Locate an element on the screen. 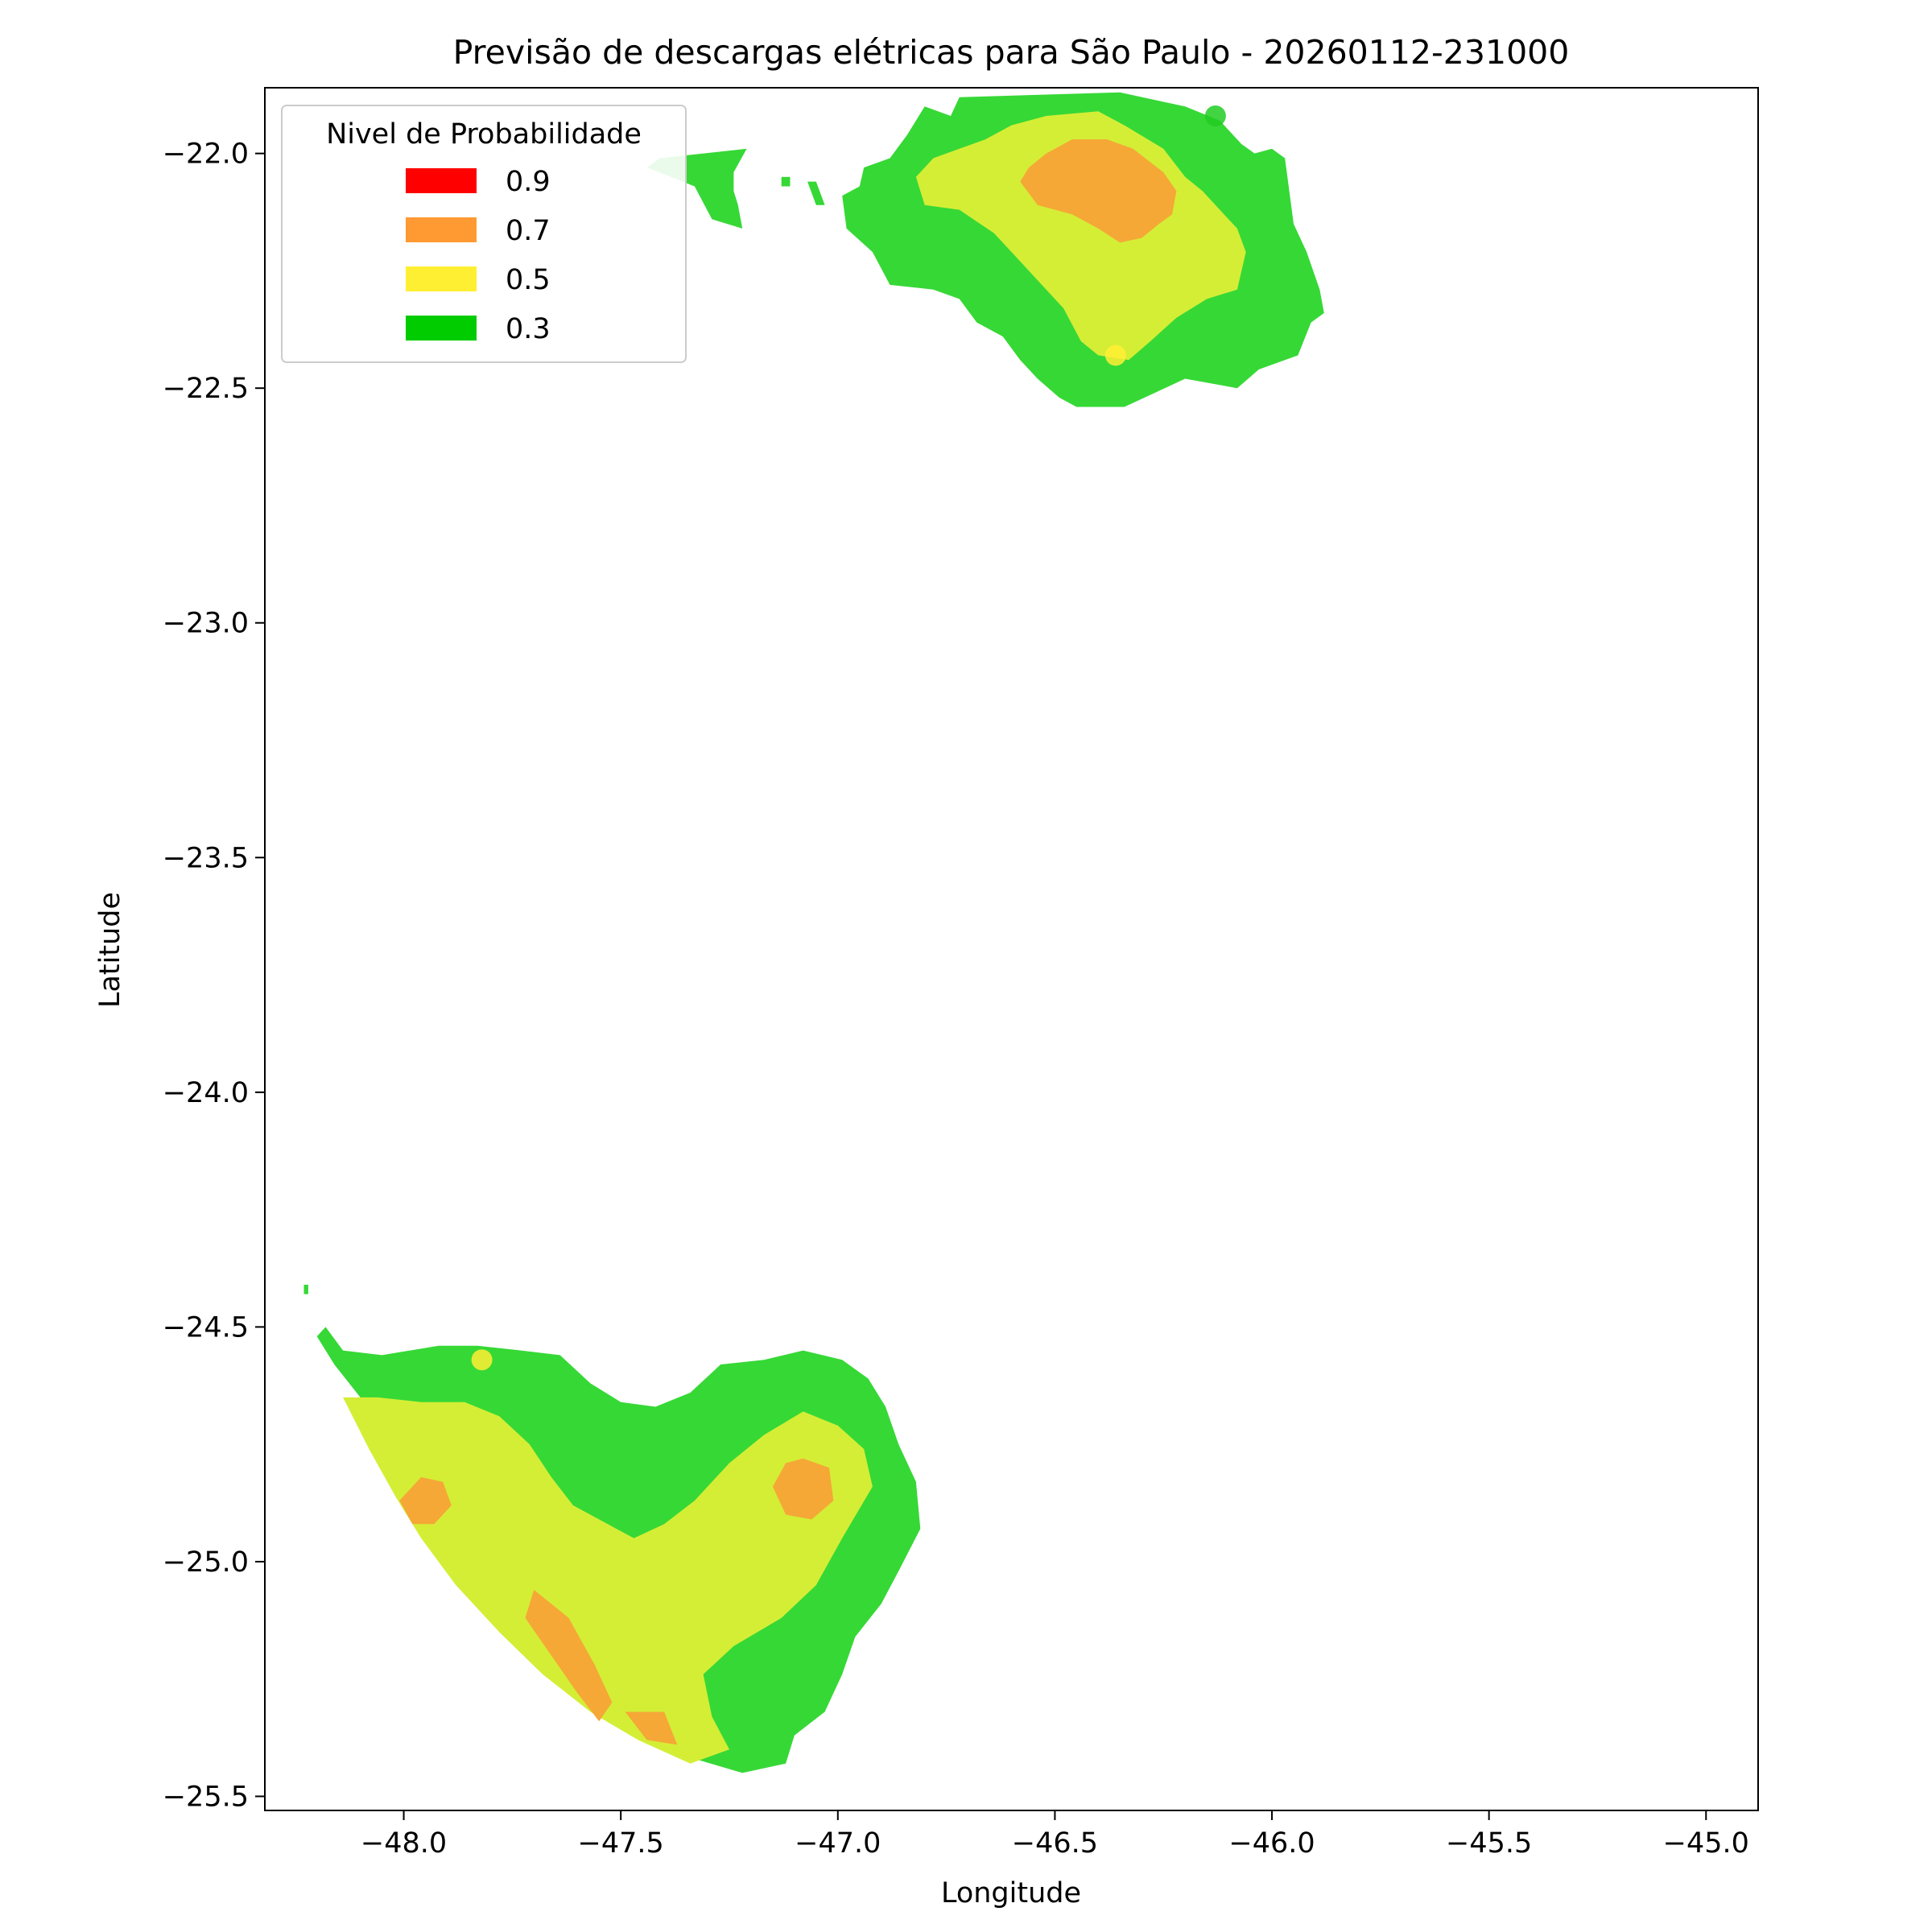 The image size is (1932, 1932). x-axis: −48.0 −47.5 −47.0 −46.5 −46.0 −45.5 −45.0 is located at coordinates (1055, 1835).